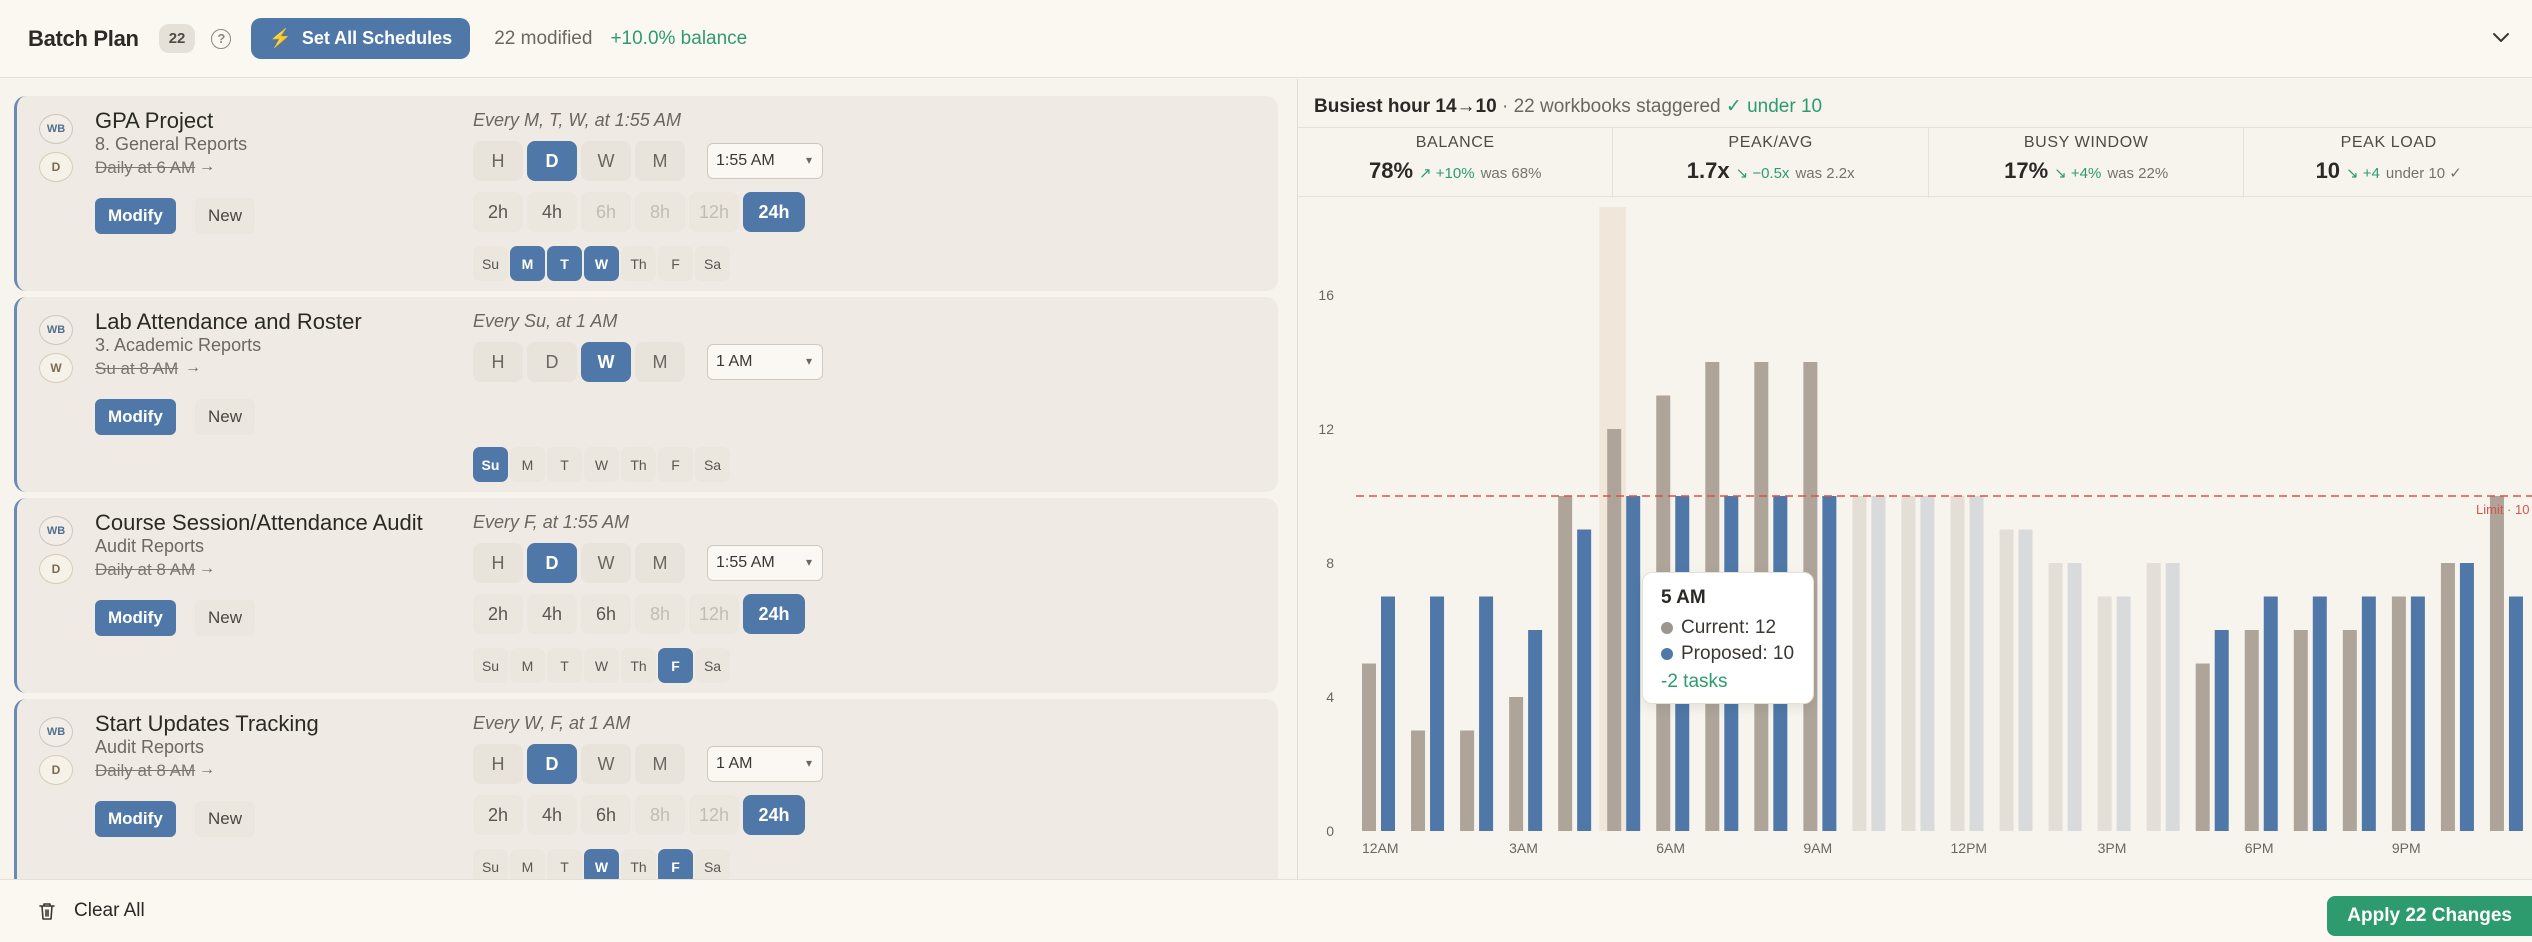 This screenshot has width=2532, height=942. What do you see at coordinates (91, 911) in the screenshot?
I see `clear-all-button: Clear All` at bounding box center [91, 911].